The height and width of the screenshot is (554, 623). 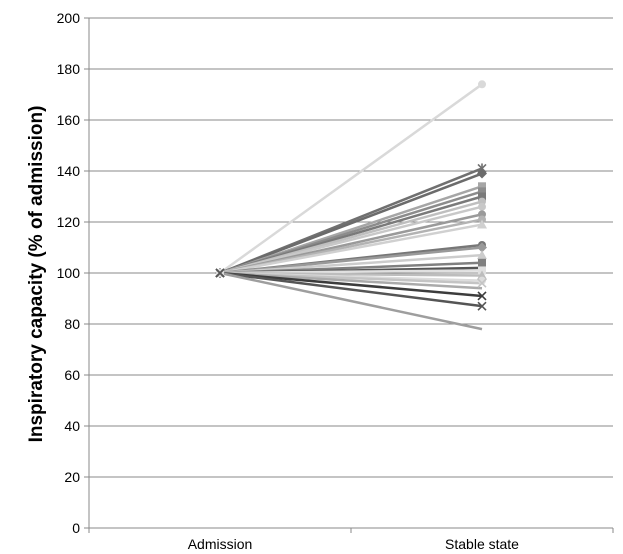 What do you see at coordinates (69, 18) in the screenshot?
I see `y-tick-label: 200` at bounding box center [69, 18].